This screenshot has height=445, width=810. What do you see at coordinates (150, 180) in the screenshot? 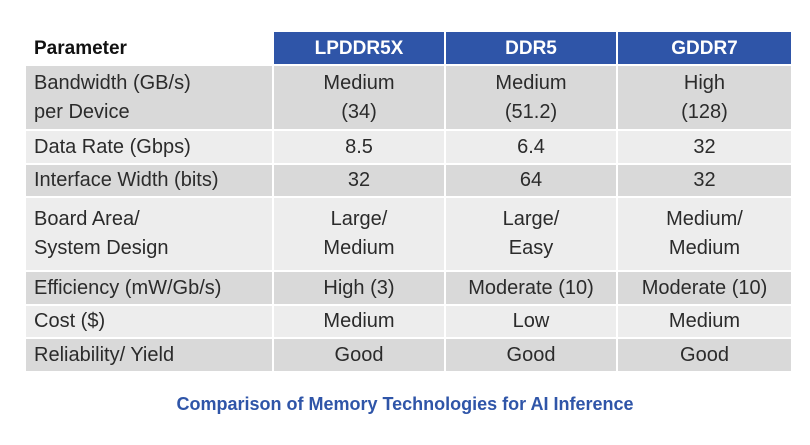
I see `row-label: Interface Width (bits)` at bounding box center [150, 180].